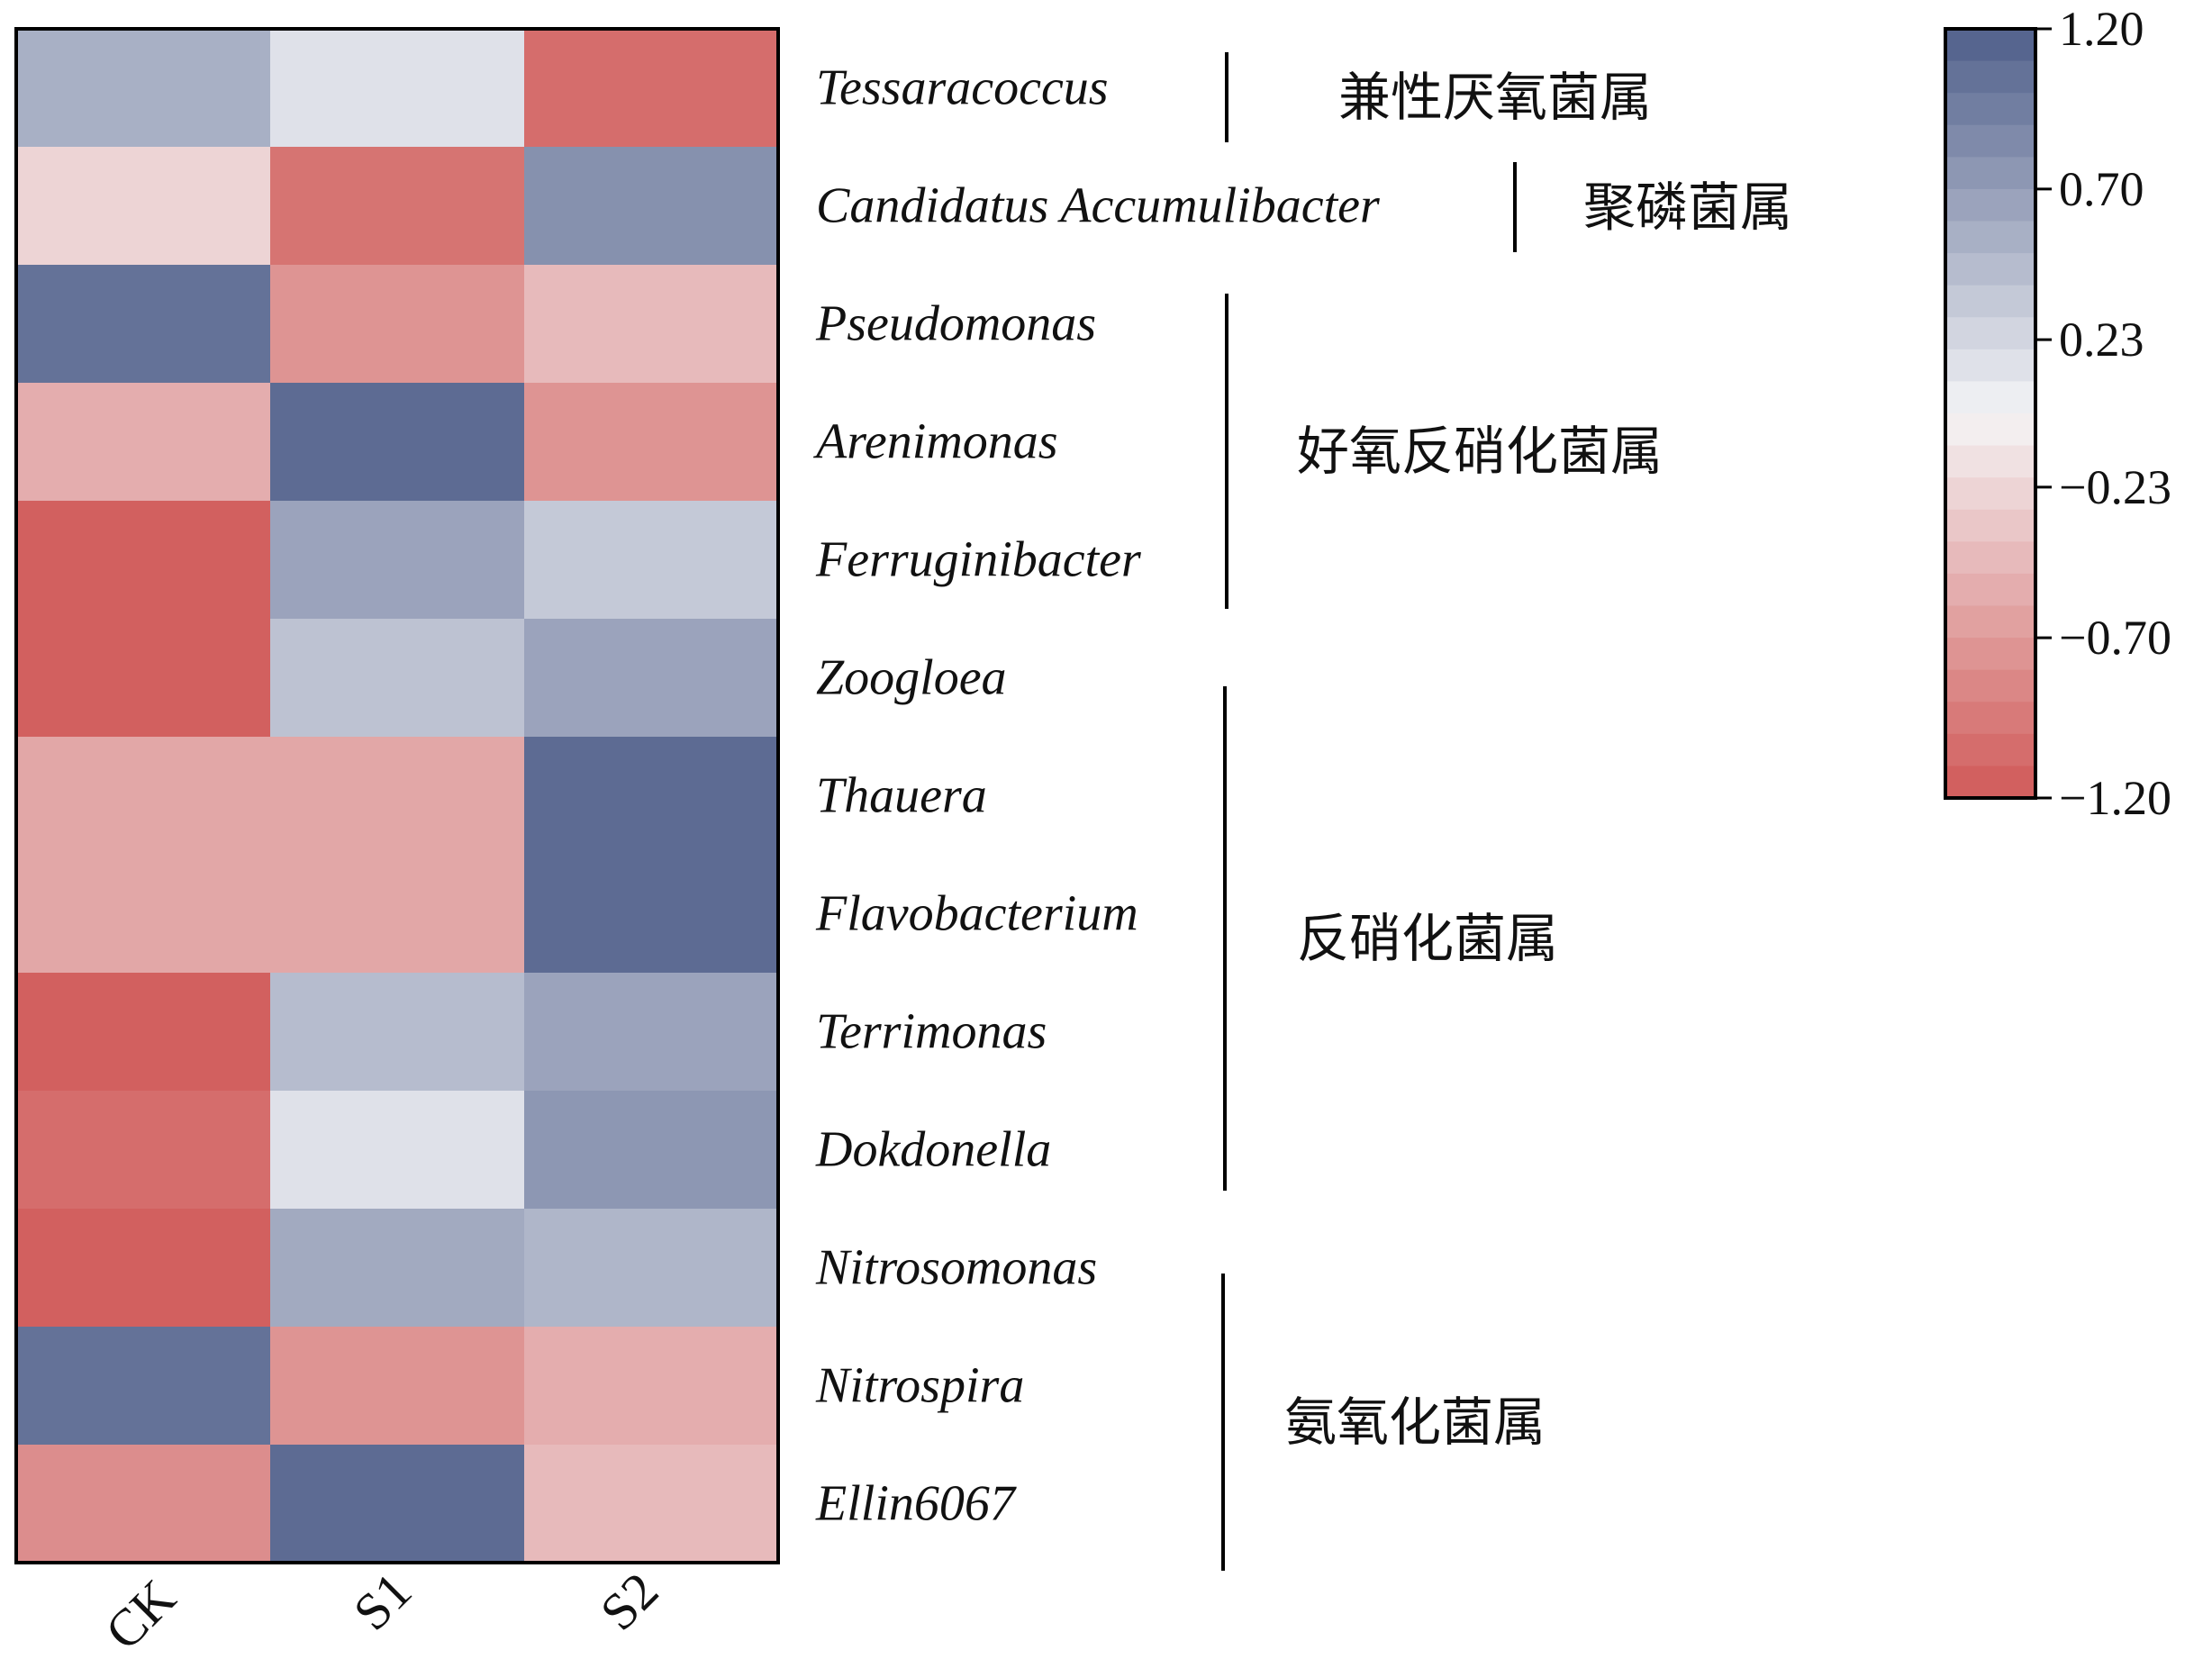 This screenshot has width=2212, height=1668. What do you see at coordinates (935, 442) in the screenshot?
I see `row-label: Arenimonas` at bounding box center [935, 442].